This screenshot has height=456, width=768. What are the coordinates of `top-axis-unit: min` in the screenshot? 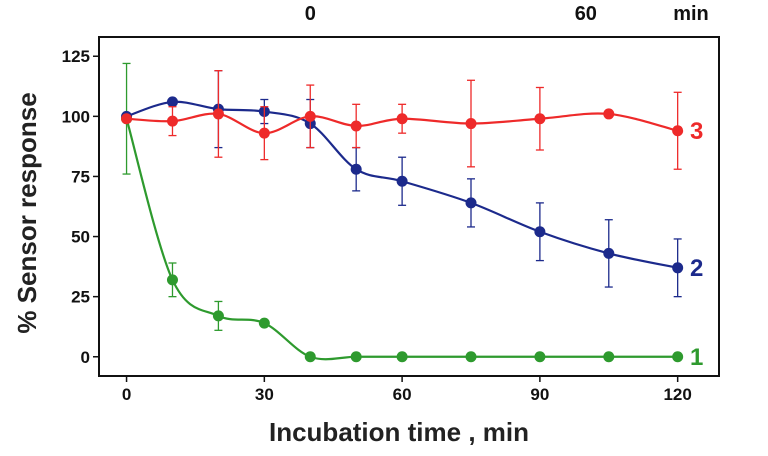 It's located at (691, 14).